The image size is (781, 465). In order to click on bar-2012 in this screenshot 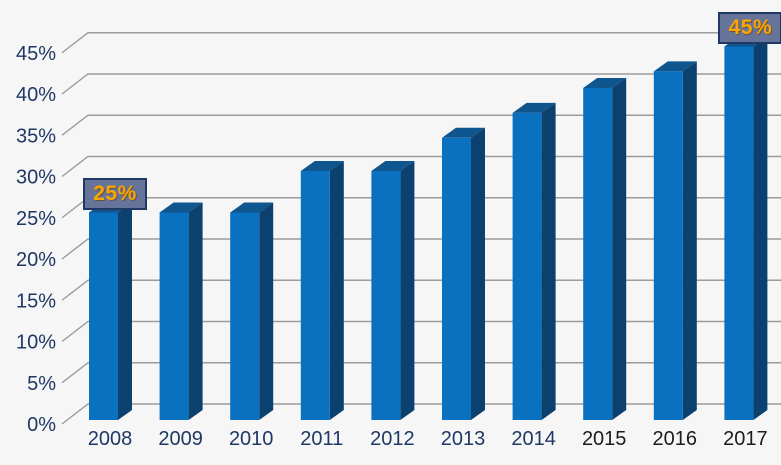, I will do `click(386, 295)`.